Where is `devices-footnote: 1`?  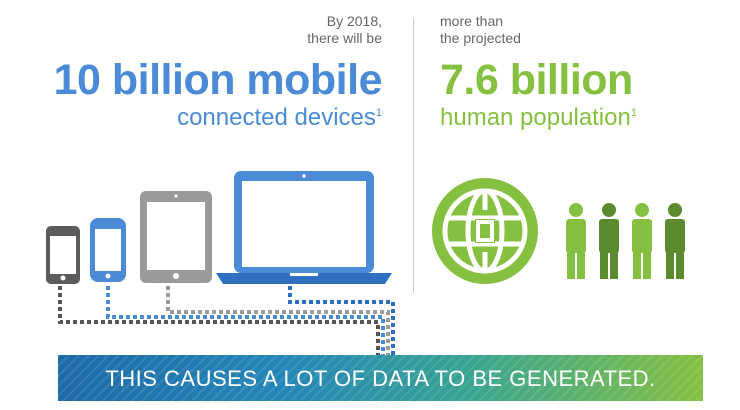
devices-footnote: 1 is located at coordinates (378, 113).